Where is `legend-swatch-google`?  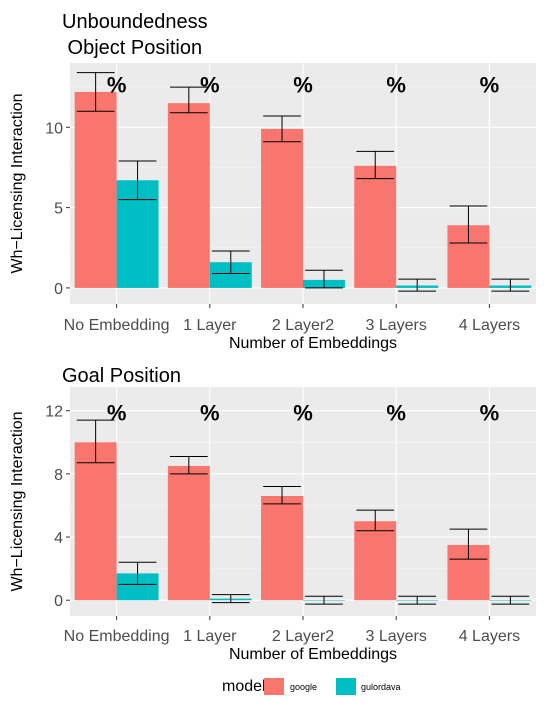 legend-swatch-google is located at coordinates (274, 686).